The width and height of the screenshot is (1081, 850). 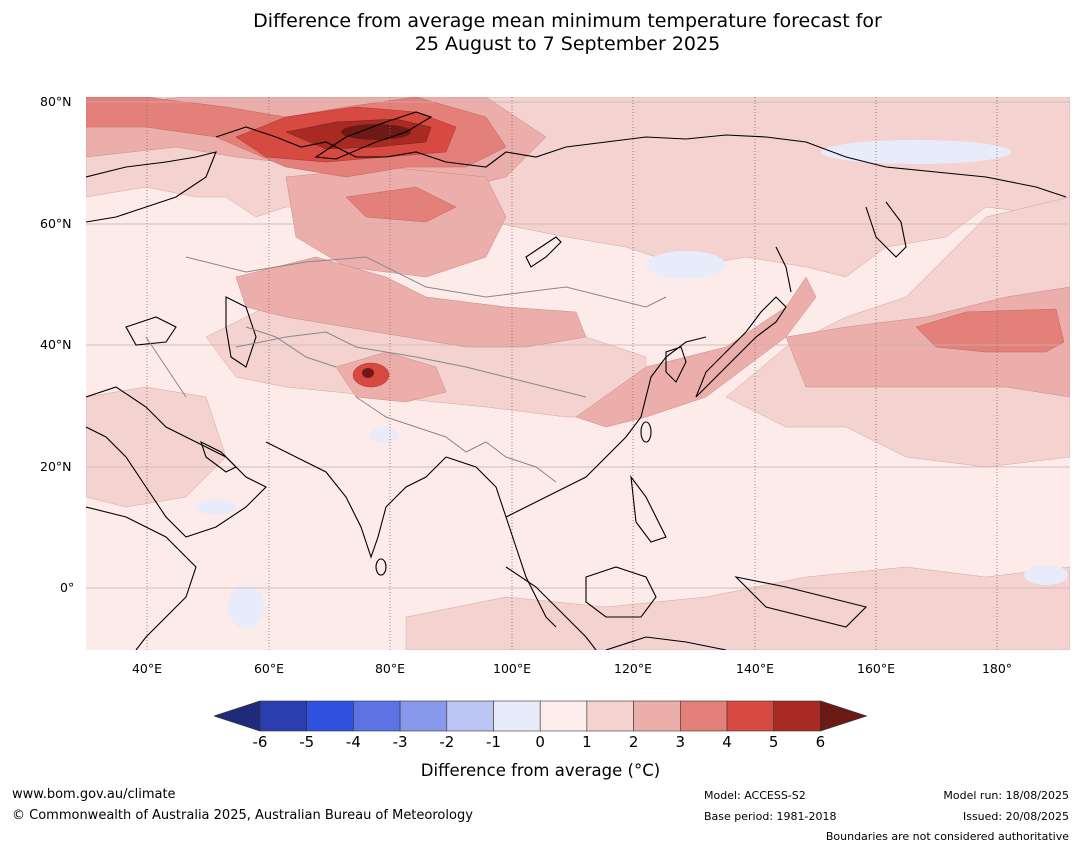 I want to click on colorbar-tick-label: -6, so click(x=260, y=742).